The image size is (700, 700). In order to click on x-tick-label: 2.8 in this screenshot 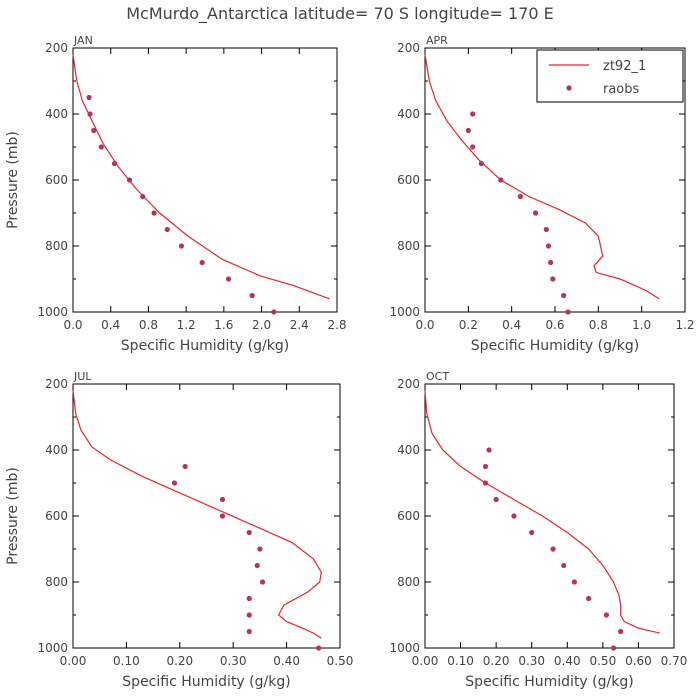, I will do `click(336, 325)`.